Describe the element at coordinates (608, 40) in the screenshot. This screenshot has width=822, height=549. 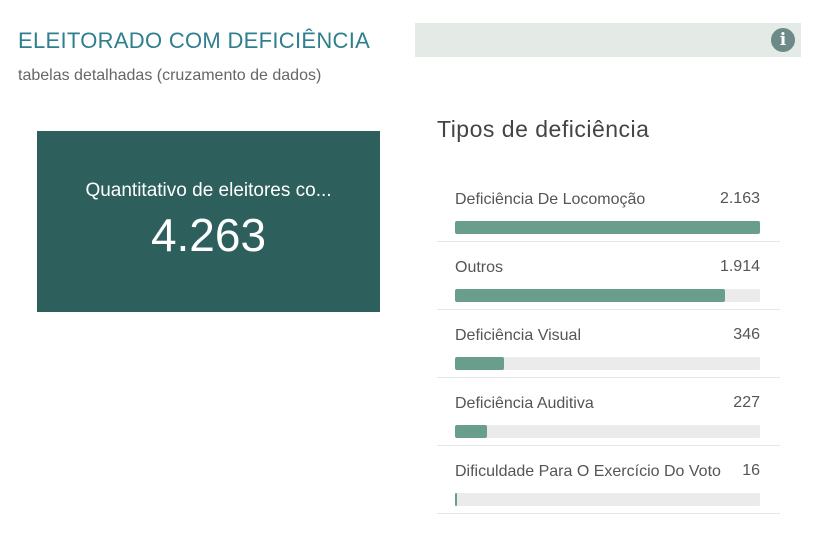
I see `header-bar: i` at that location.